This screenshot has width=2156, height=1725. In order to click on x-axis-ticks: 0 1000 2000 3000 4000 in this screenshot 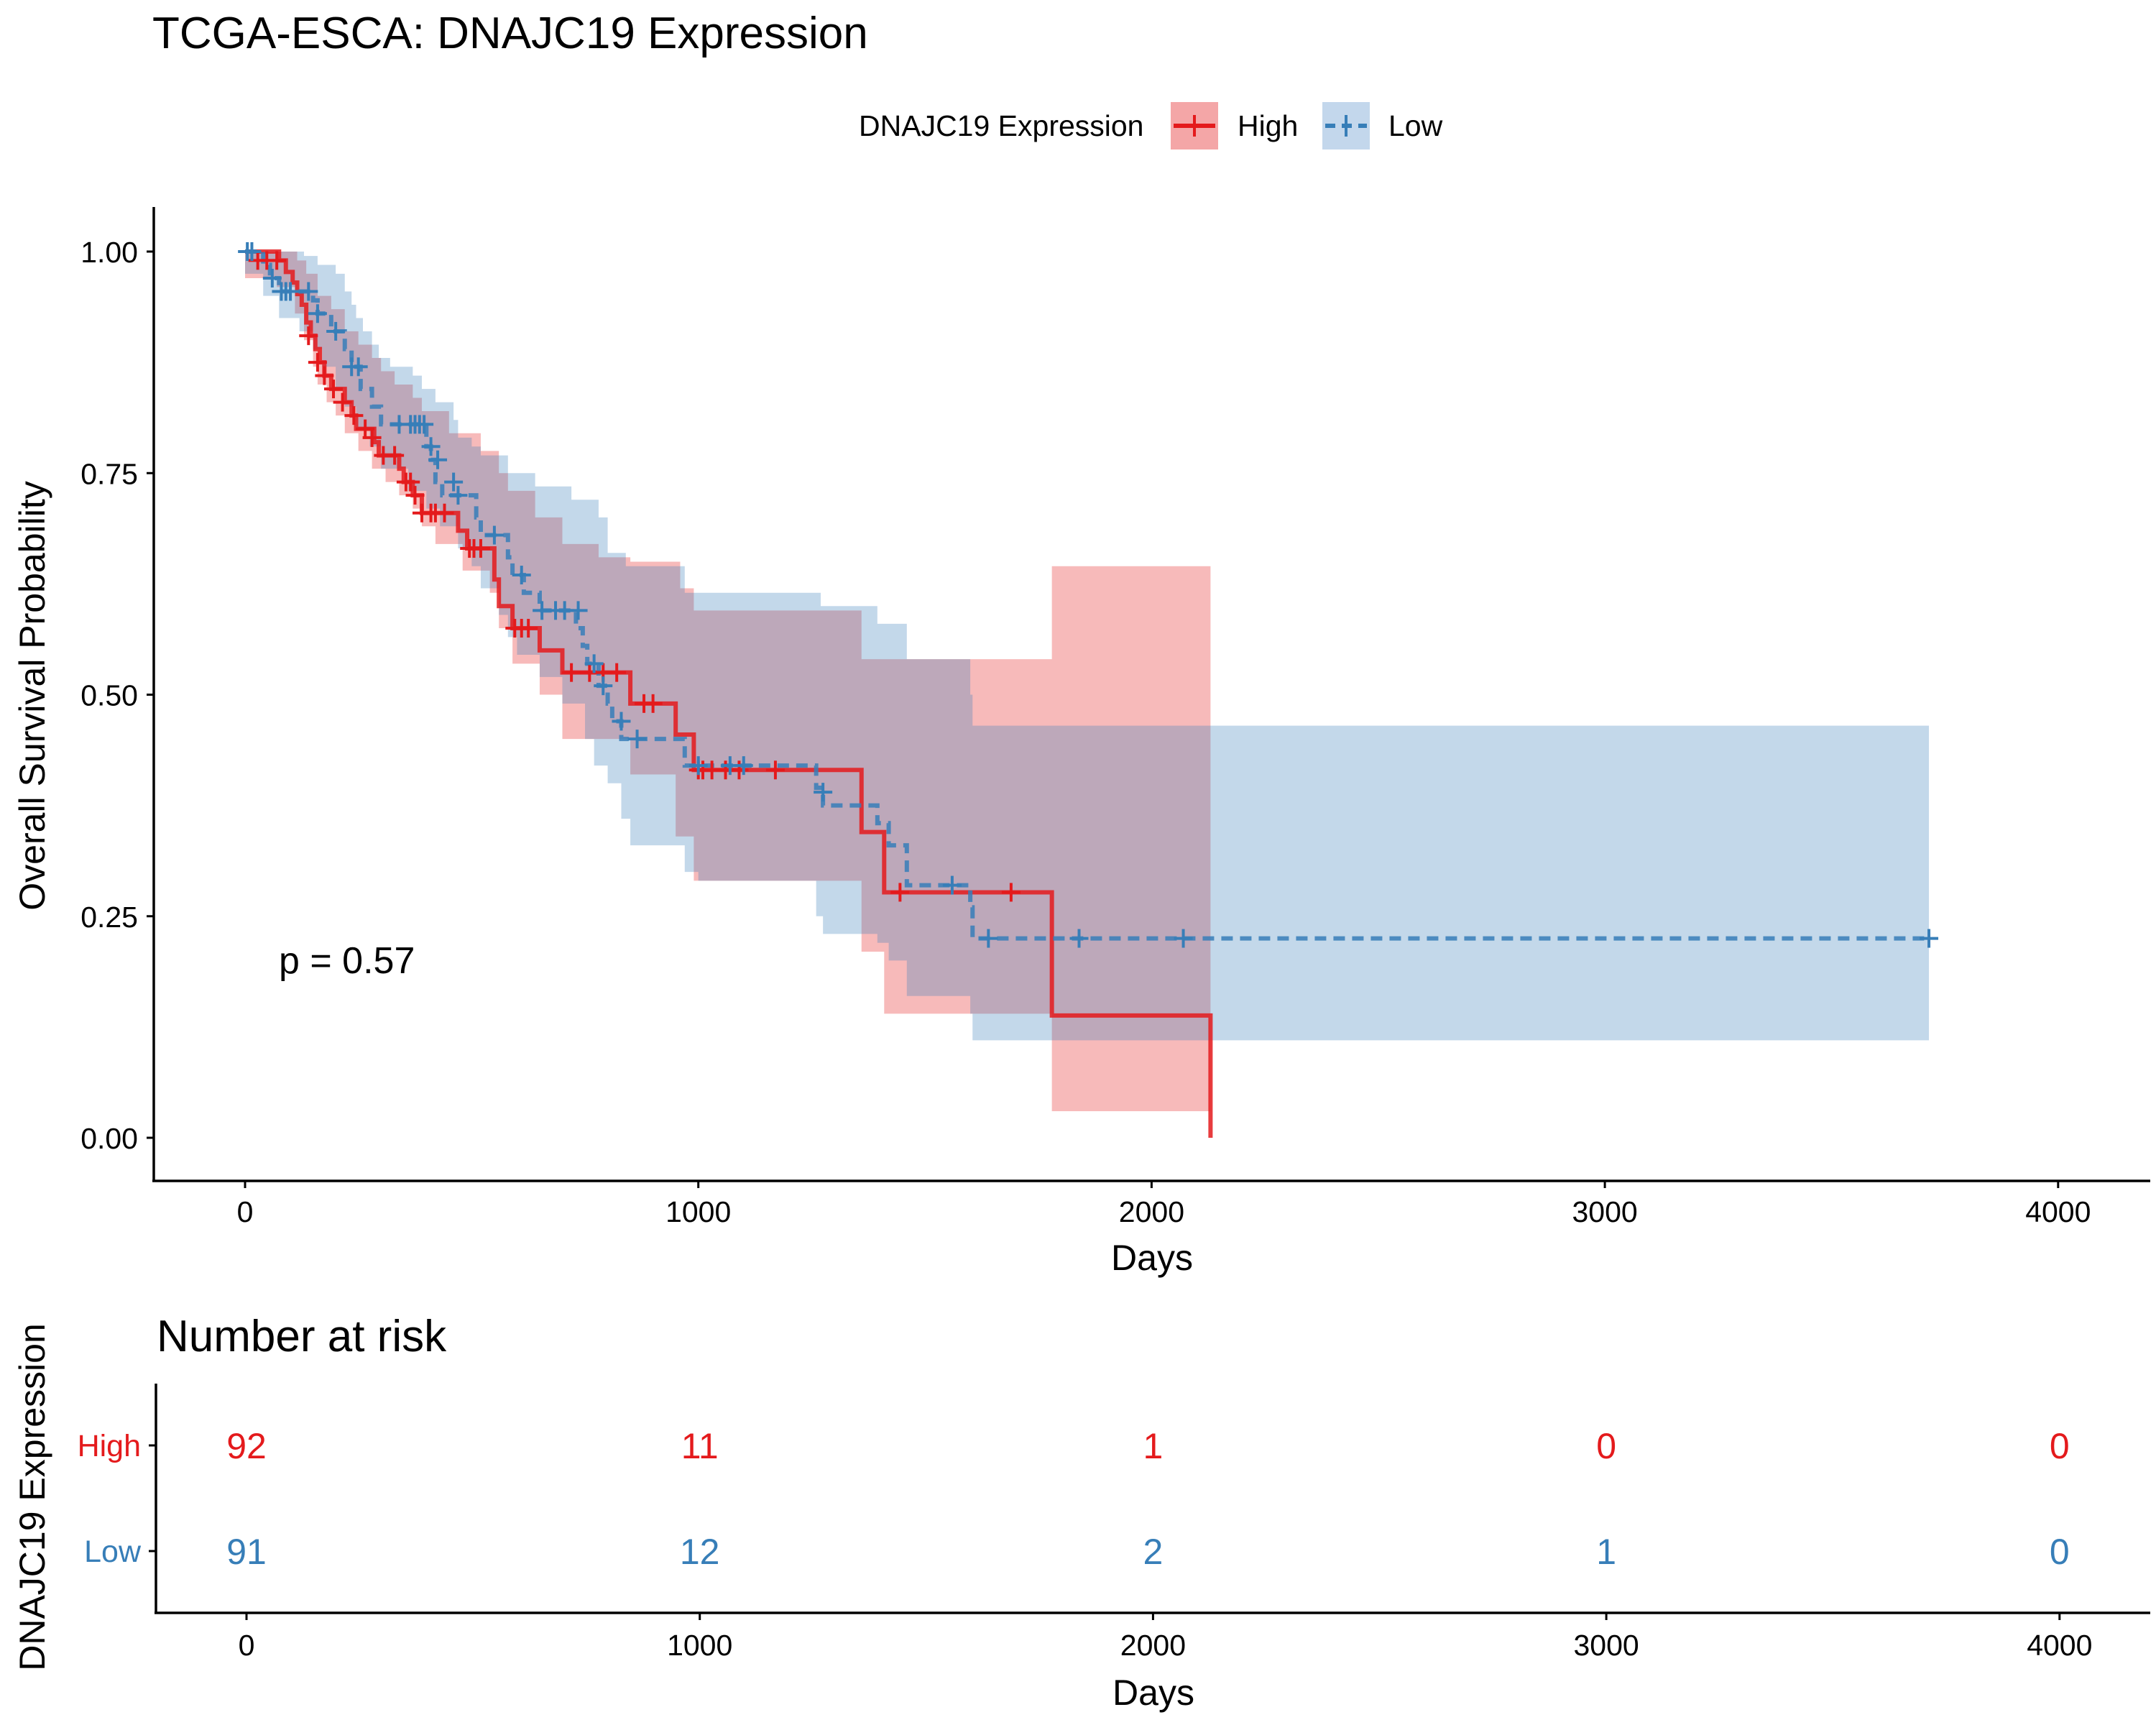, I will do `click(1164, 1204)`.